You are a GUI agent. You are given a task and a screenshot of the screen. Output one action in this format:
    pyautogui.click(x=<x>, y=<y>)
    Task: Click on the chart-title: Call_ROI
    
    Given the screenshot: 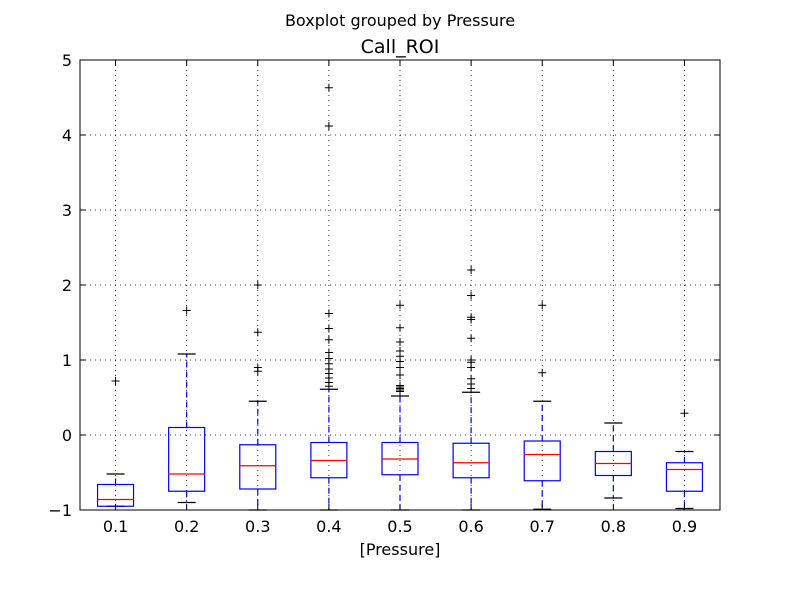 What is the action you would take?
    pyautogui.click(x=400, y=47)
    